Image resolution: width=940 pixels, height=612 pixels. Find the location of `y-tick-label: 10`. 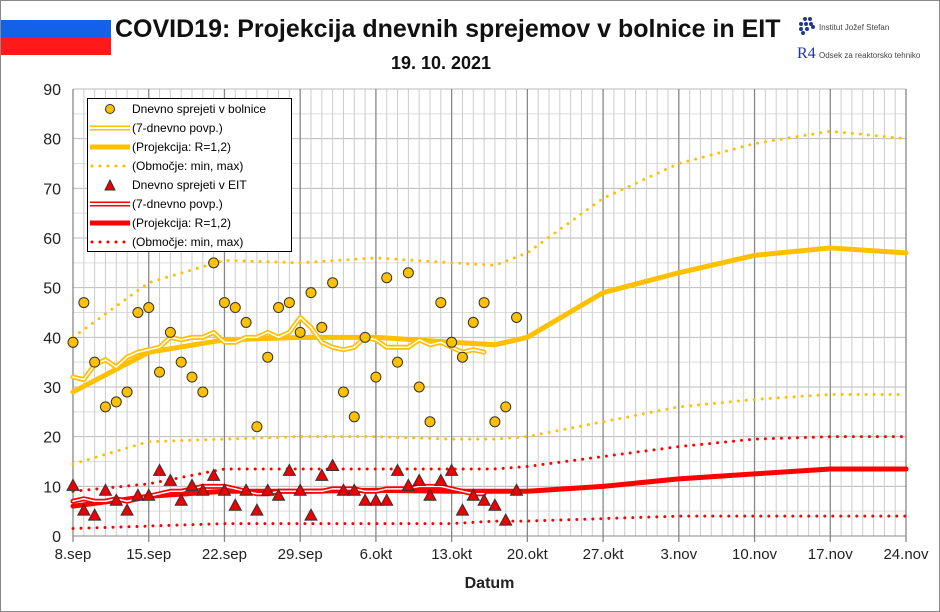

y-tick-label: 10 is located at coordinates (52, 487).